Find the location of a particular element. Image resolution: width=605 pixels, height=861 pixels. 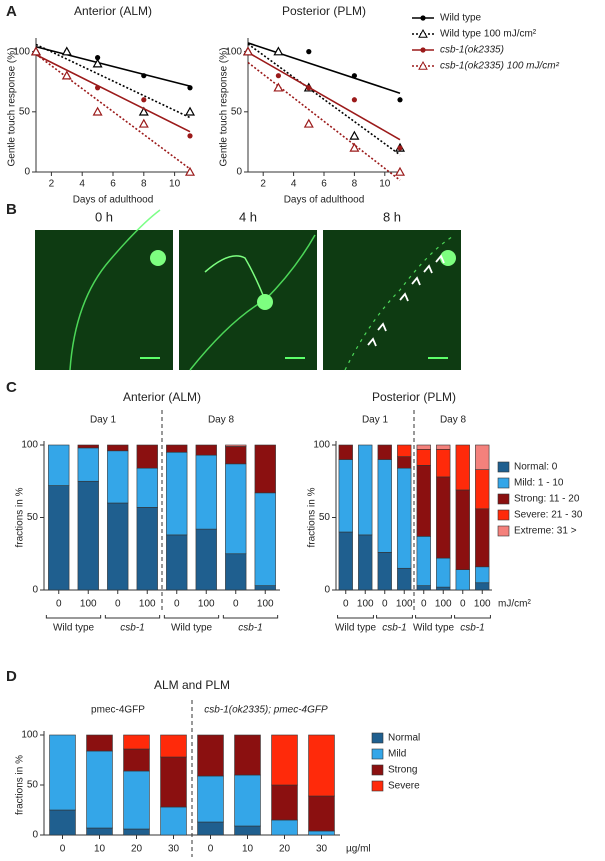

legend-label: Severe: 21 - 30 is located at coordinates (548, 515).